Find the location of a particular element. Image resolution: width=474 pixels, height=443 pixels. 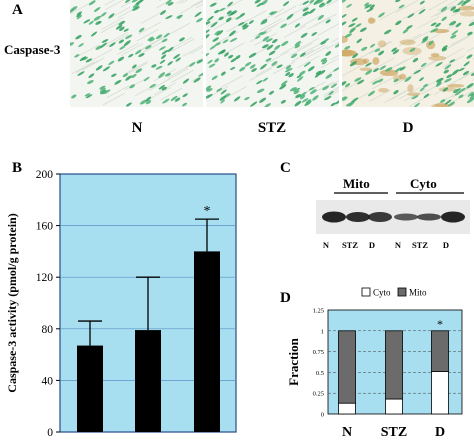

panel-d-letter: D is located at coordinates (285, 298).